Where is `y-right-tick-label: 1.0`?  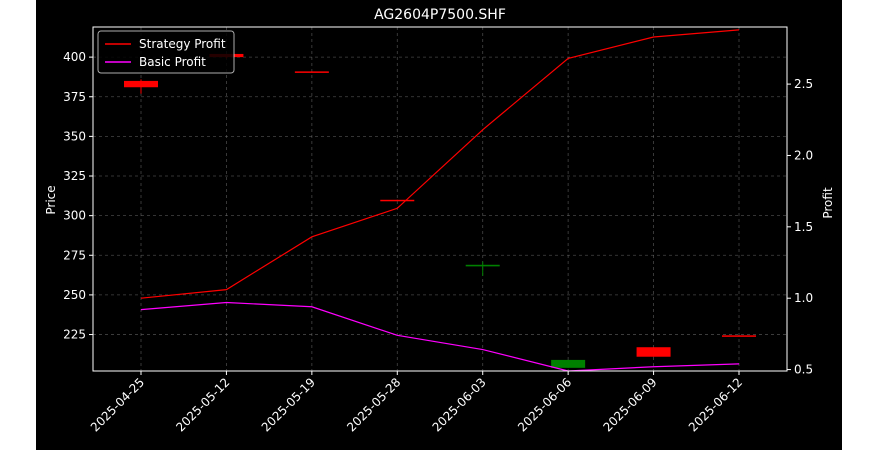
y-right-tick-label: 1.0 is located at coordinates (803, 298).